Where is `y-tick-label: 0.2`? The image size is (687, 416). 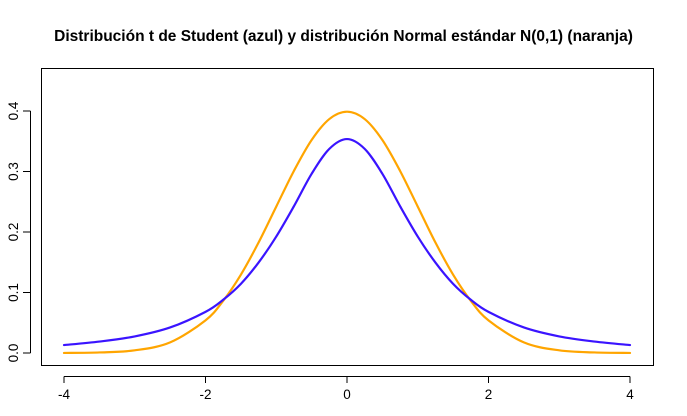
y-tick-label: 0.2 is located at coordinates (13, 232).